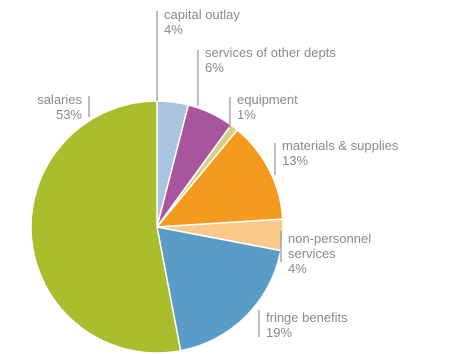 This screenshot has width=459, height=354. I want to click on slice-label: fringe benefits 19%, so click(307, 325).